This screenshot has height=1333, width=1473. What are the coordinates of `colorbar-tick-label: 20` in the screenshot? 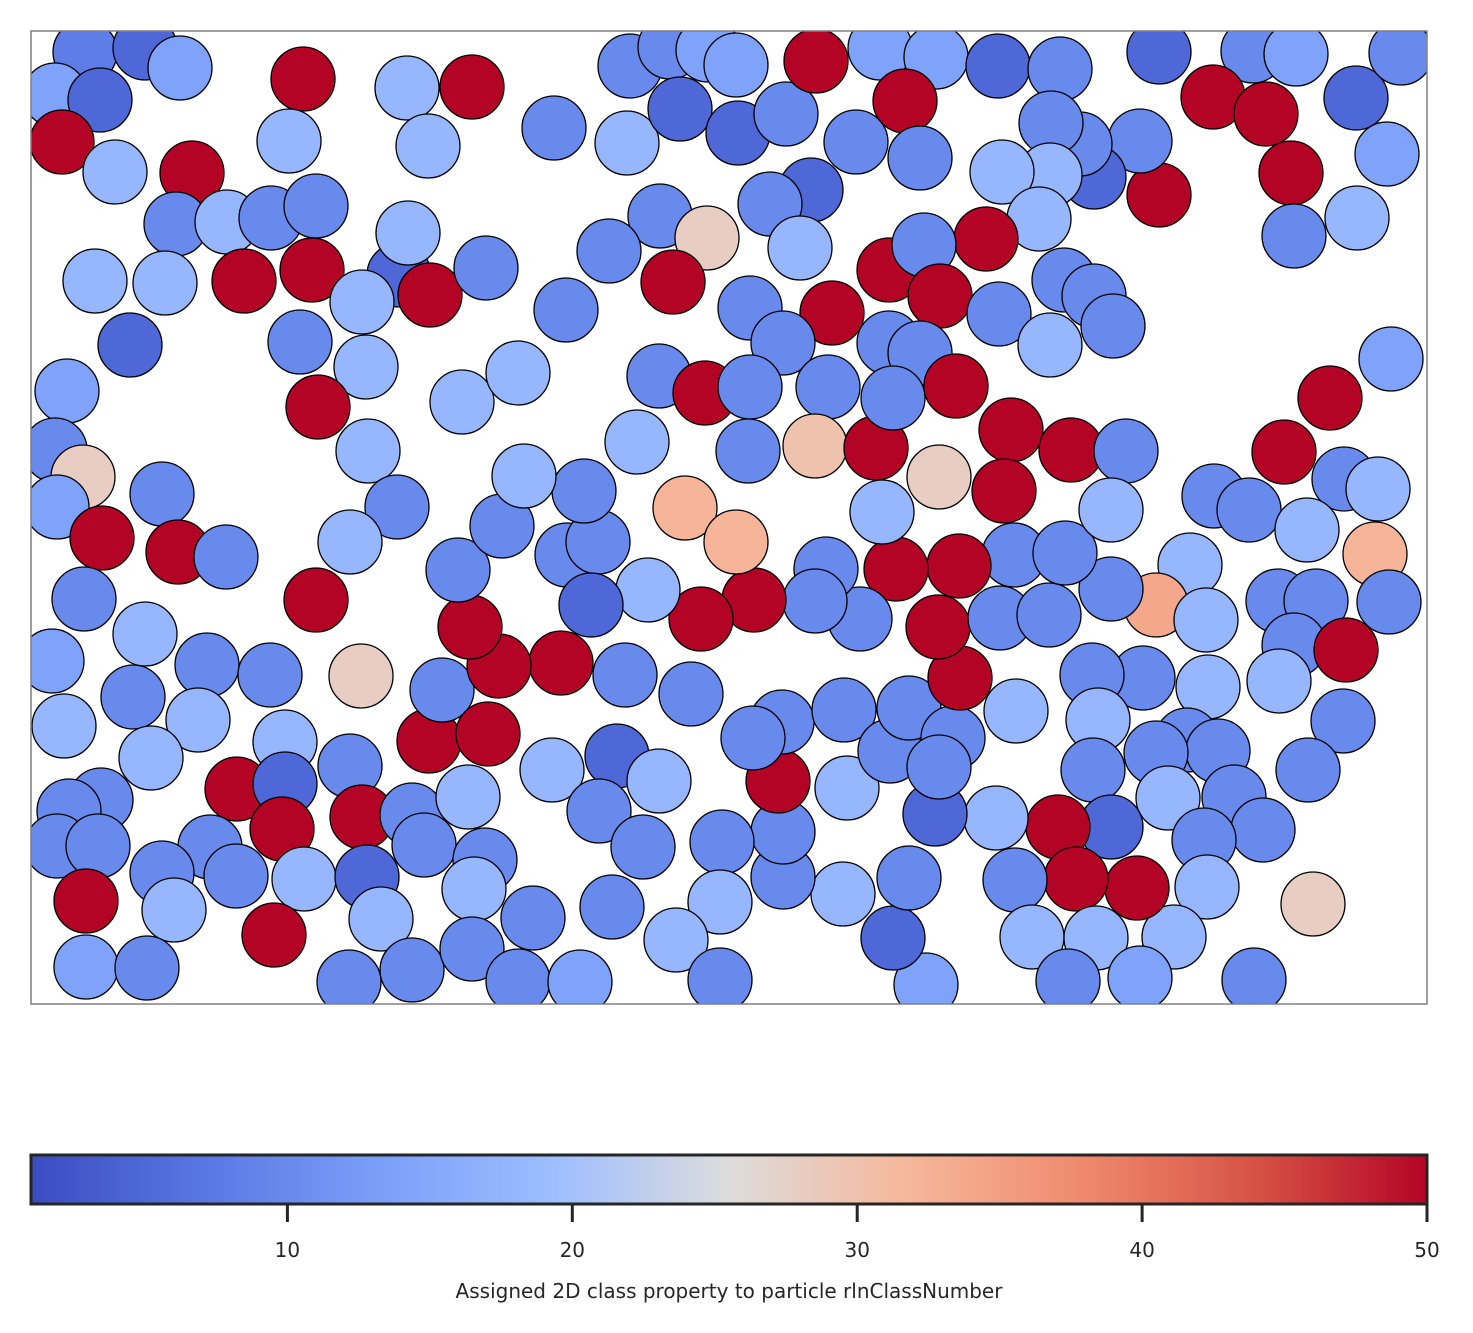 It's located at (572, 1250).